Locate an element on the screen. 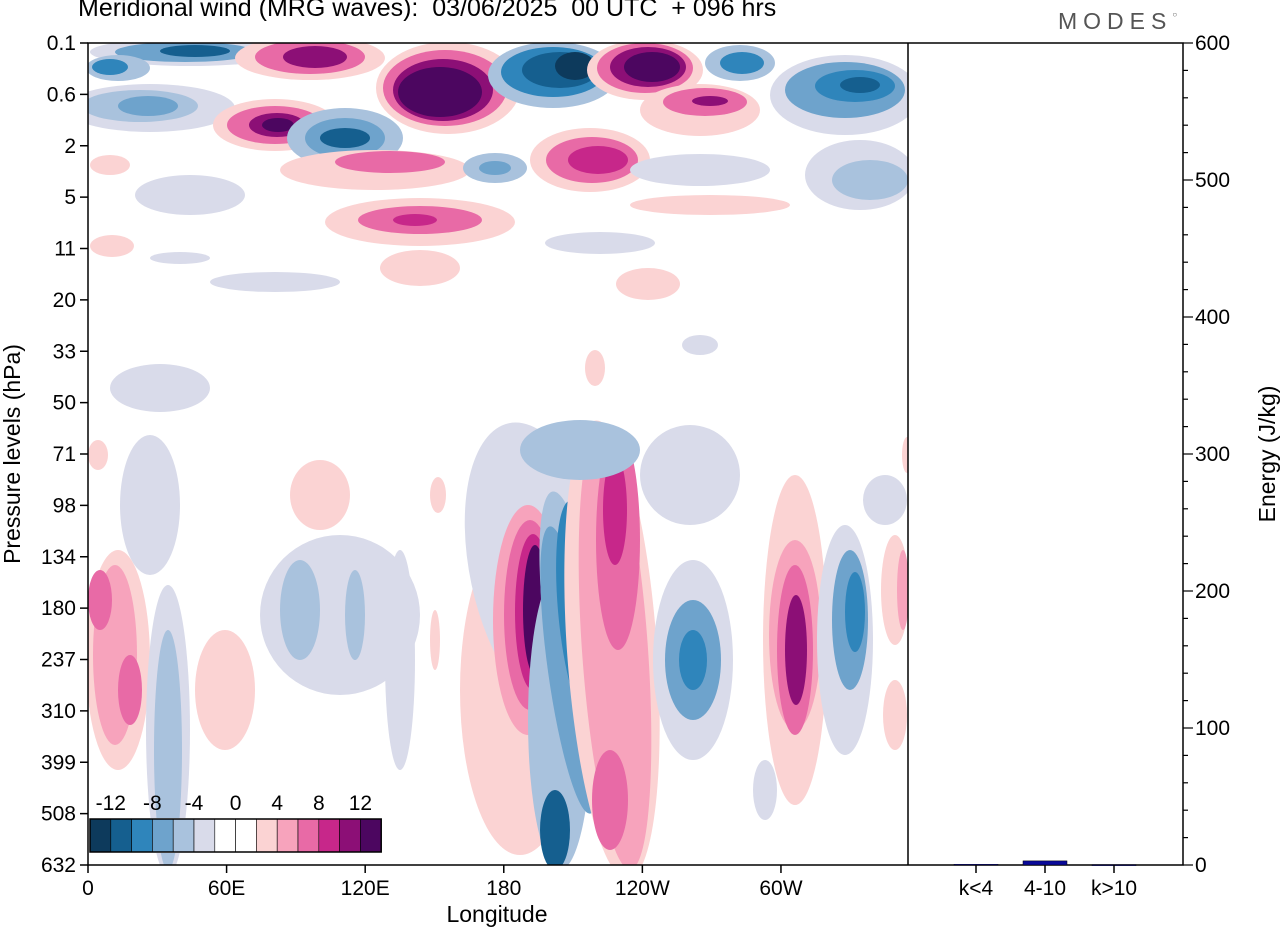 The width and height of the screenshot is (1280, 930). energy-axis-label: Energy (J/kg) is located at coordinates (1267, 454).